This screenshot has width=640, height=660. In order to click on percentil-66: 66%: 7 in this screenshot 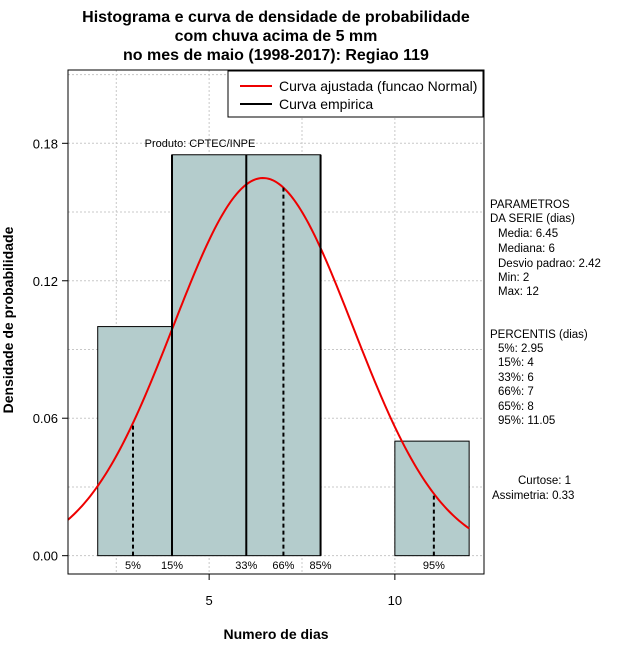, I will do `click(516, 392)`.